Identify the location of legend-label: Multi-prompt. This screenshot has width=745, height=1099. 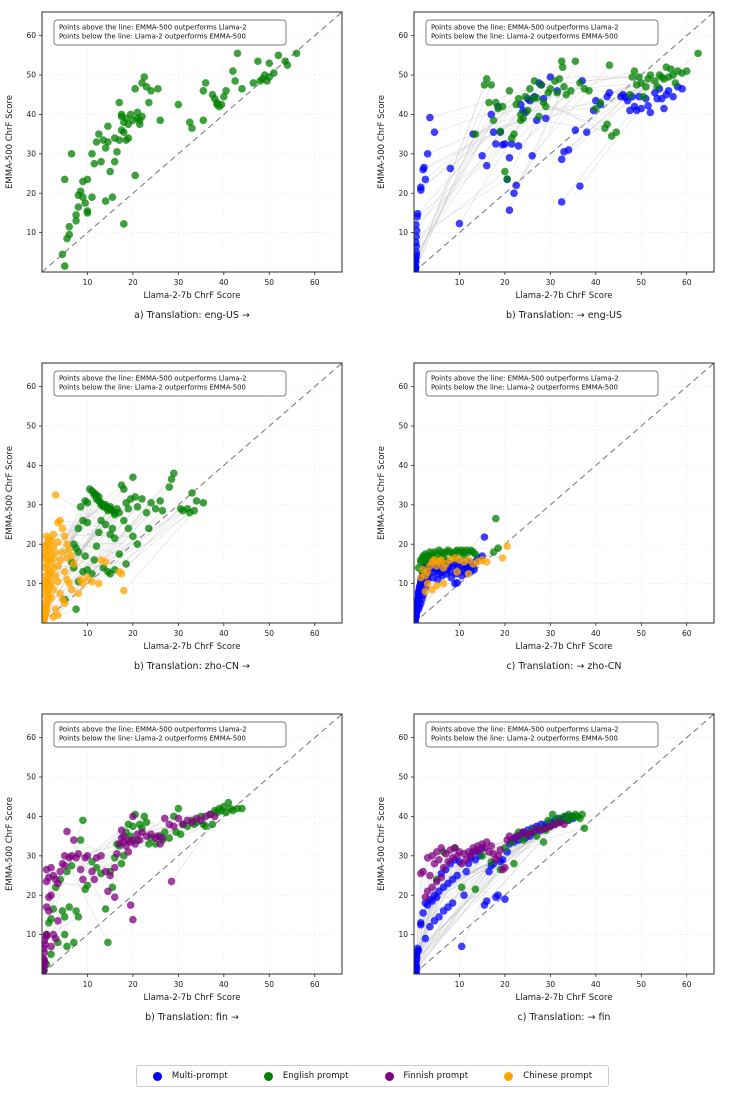
(199, 1076).